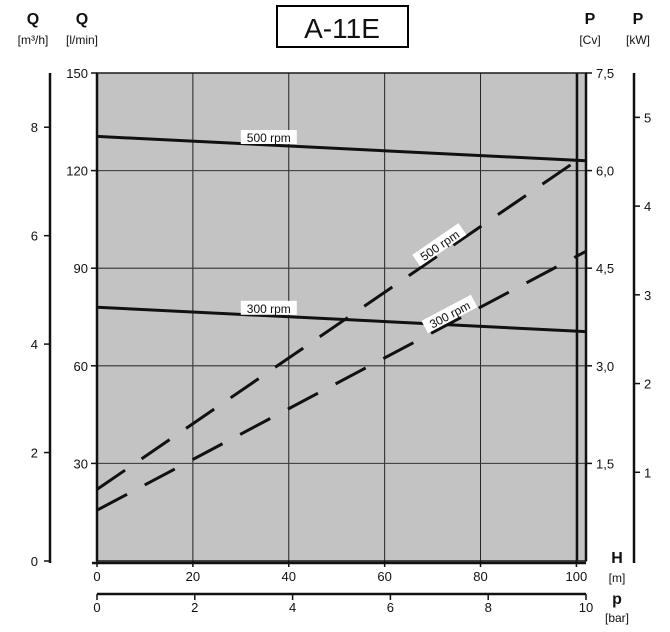  Describe the element at coordinates (34, 344) in the screenshot. I see `tick-label-m3h: 4` at that location.